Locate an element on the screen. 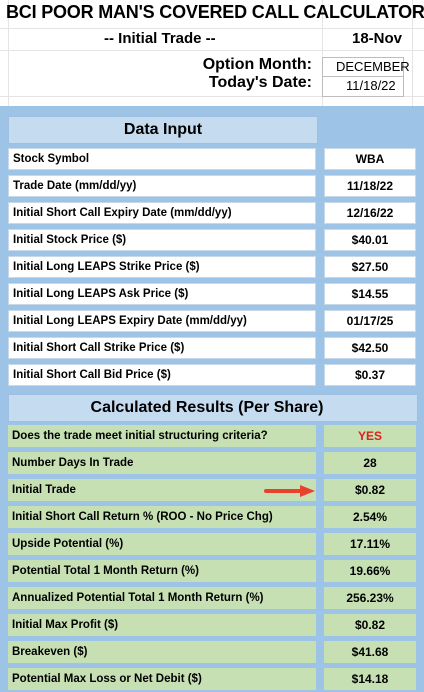  todays-date-cell is located at coordinates (363, 86).